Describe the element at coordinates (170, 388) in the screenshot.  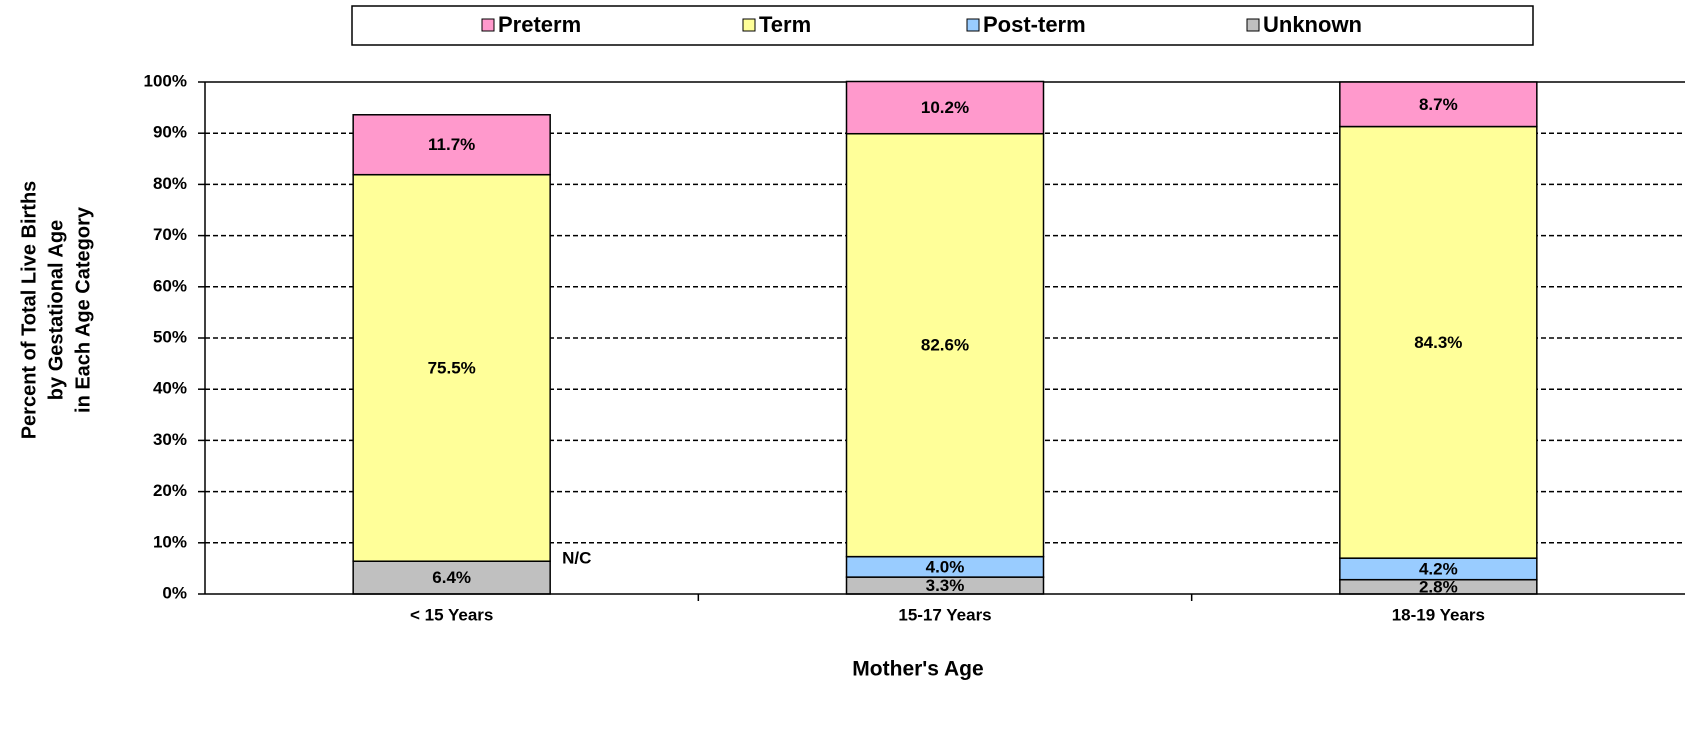
I see `y-tick-label: 40%` at that location.